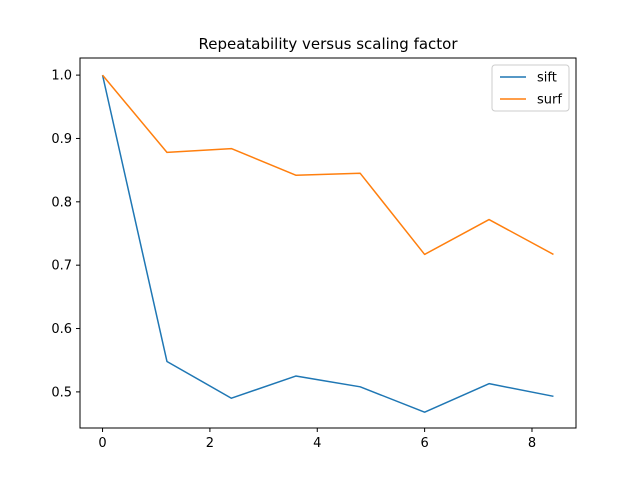 This screenshot has height=480, width=640. Describe the element at coordinates (547, 78) in the screenshot. I see `legend-label-sift: sift` at that location.